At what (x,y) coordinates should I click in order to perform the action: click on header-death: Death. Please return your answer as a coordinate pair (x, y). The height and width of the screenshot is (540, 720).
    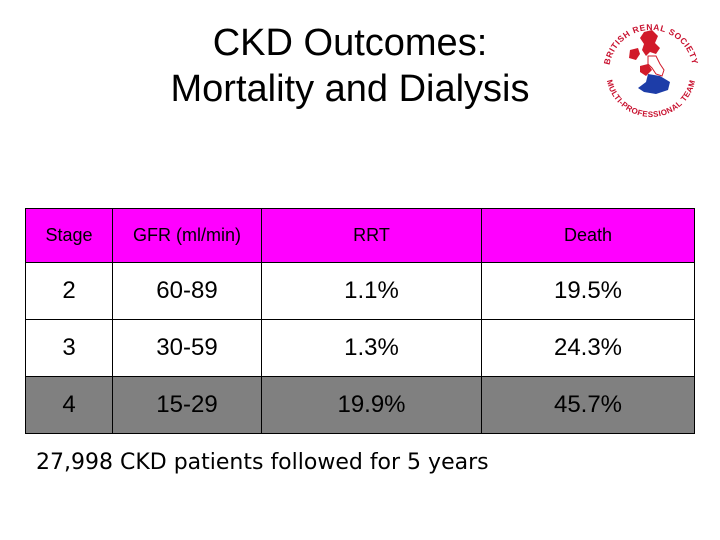
    Looking at the image, I should click on (588, 235).